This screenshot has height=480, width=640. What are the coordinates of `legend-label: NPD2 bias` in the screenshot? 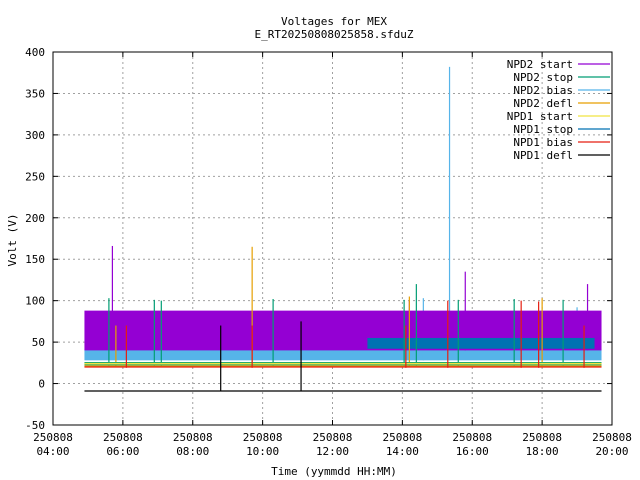 It's located at (543, 90).